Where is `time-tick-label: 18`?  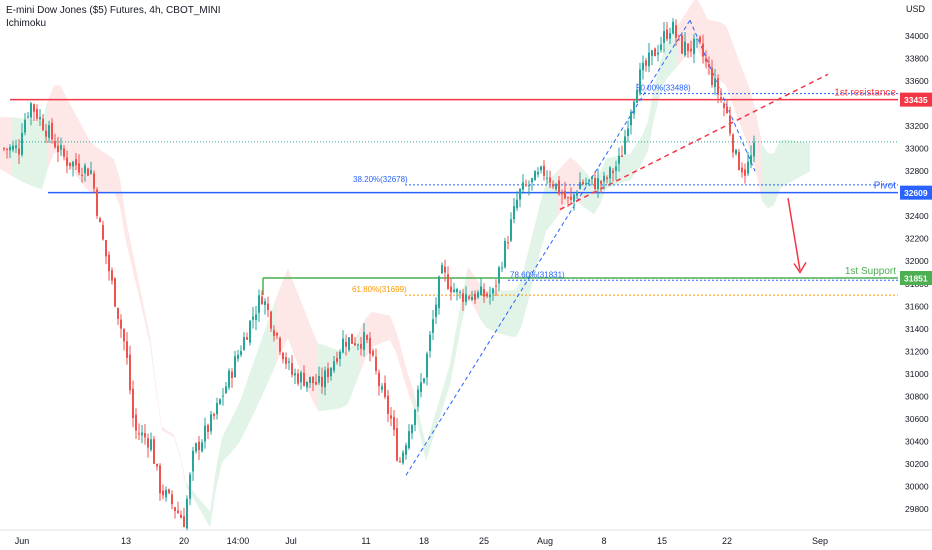 time-tick-label: 18 is located at coordinates (424, 541).